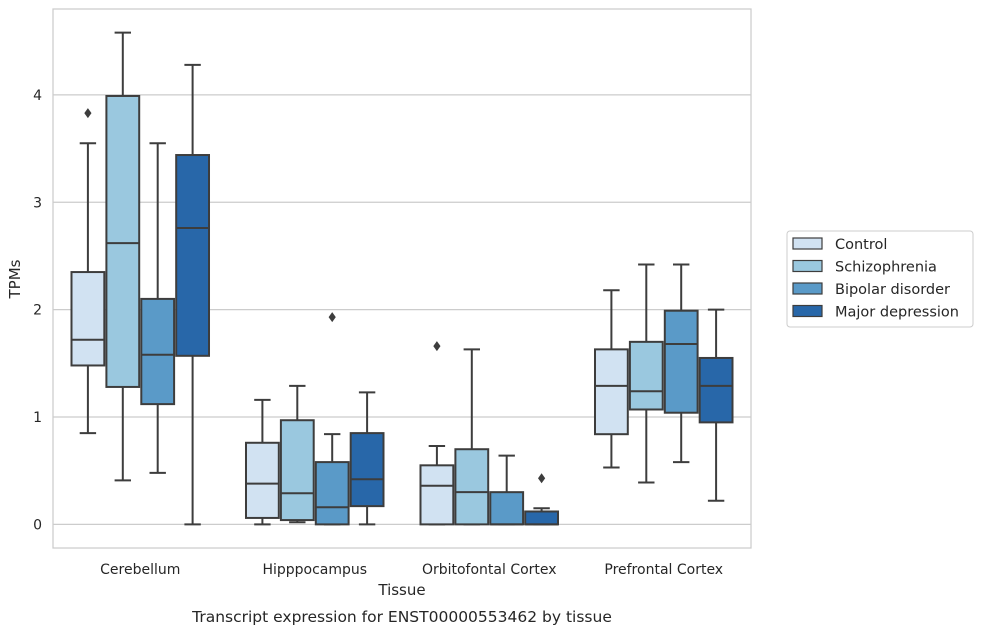 This screenshot has width=983, height=634. I want to click on x-tick-label: Prefrontal Cortex, so click(663, 570).